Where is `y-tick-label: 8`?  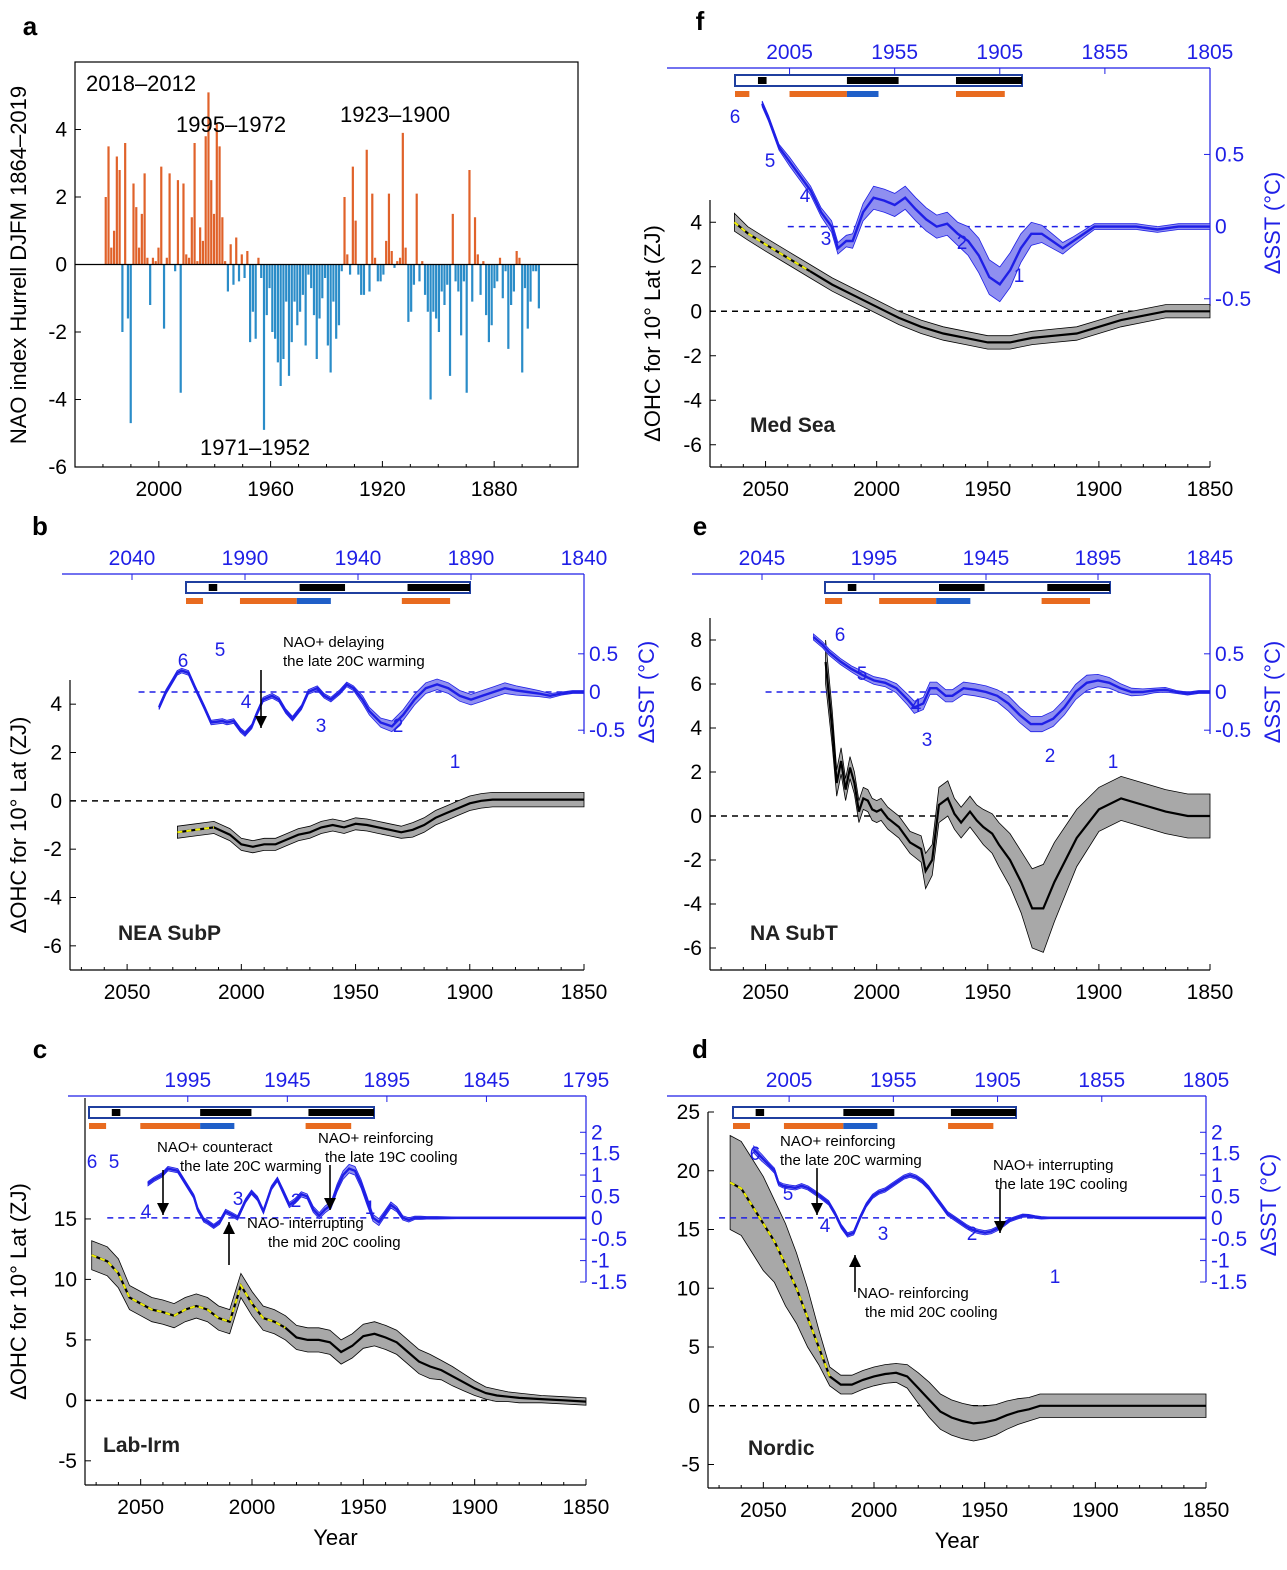 y-tick-label: 8 is located at coordinates (696, 640).